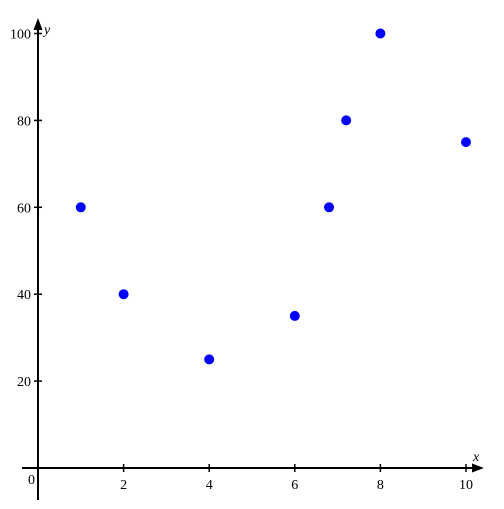 Image resolution: width=504 pixels, height=509 pixels. I want to click on origin-label: 0, so click(31, 480).